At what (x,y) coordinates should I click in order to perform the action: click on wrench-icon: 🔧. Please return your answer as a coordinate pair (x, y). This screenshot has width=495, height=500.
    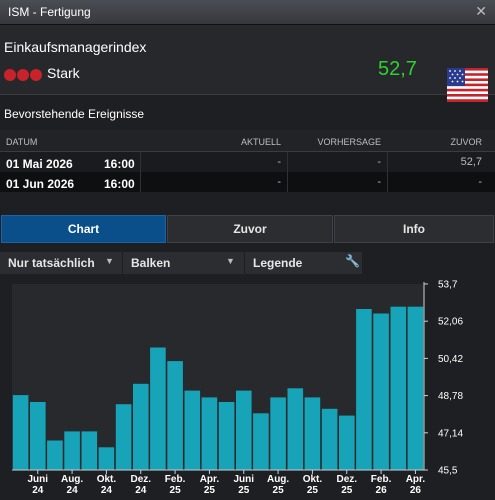
    Looking at the image, I should click on (352, 261).